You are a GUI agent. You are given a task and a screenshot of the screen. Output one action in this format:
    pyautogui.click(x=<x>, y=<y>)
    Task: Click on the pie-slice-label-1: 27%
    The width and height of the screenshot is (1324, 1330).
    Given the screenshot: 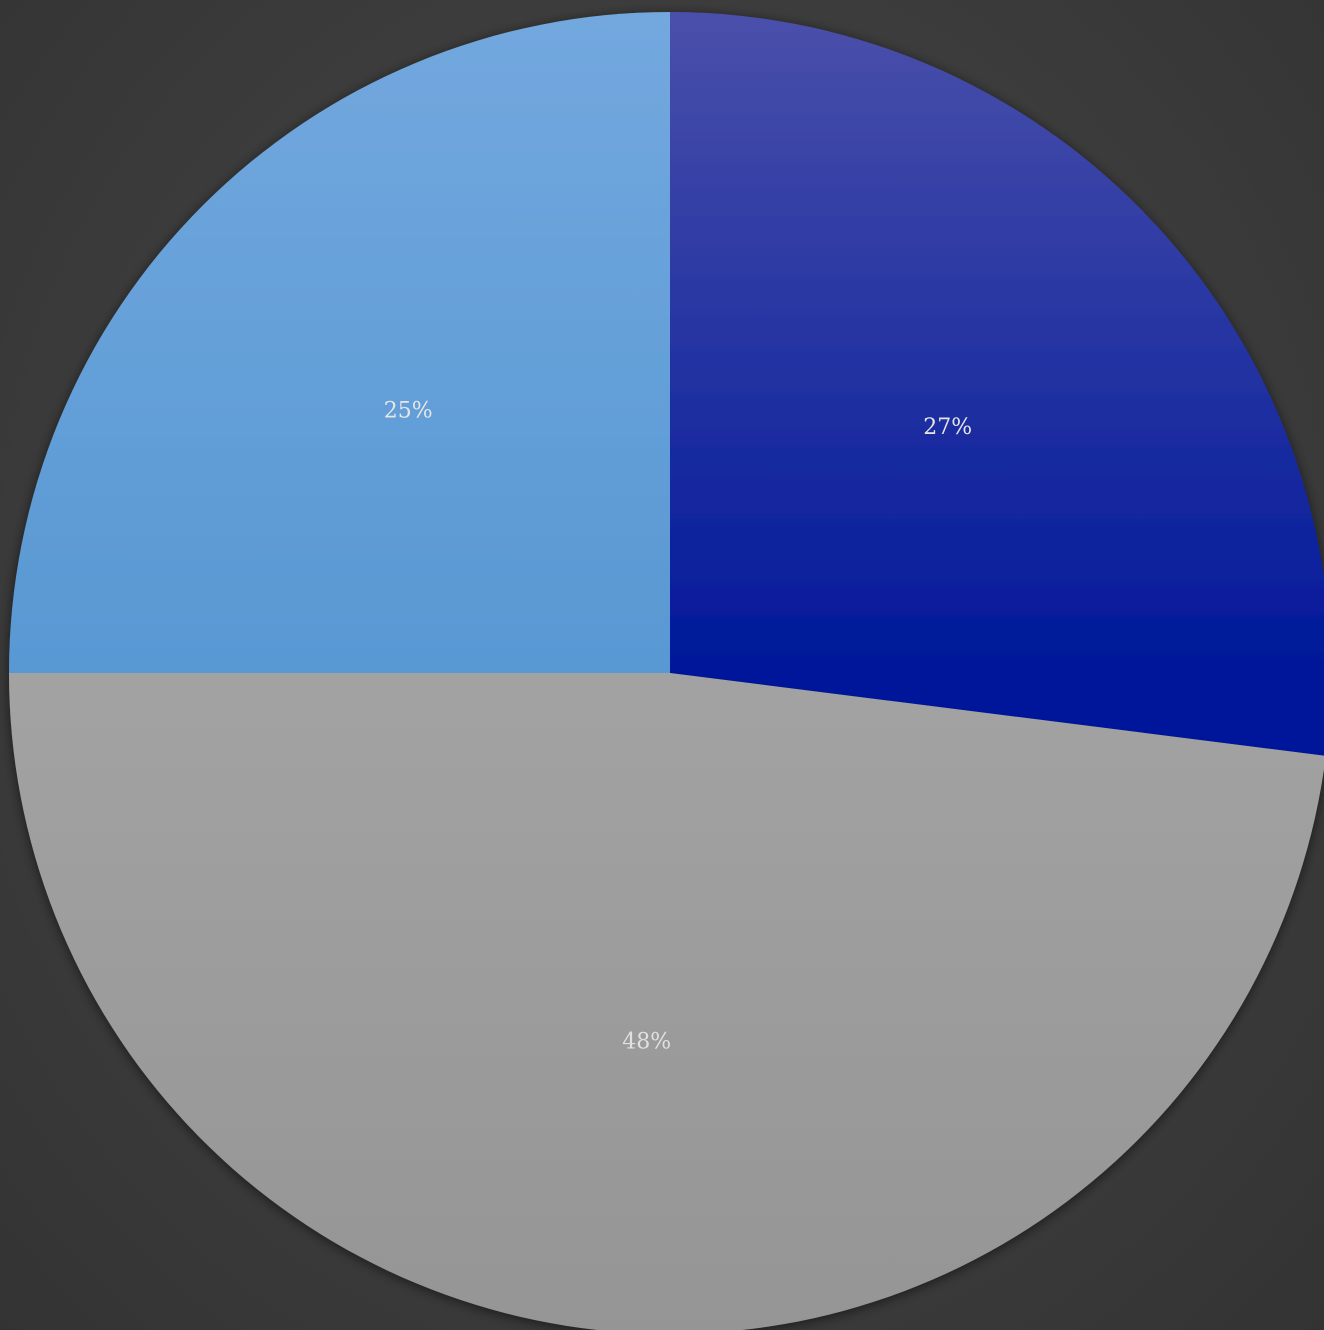 What is the action you would take?
    pyautogui.click(x=947, y=427)
    